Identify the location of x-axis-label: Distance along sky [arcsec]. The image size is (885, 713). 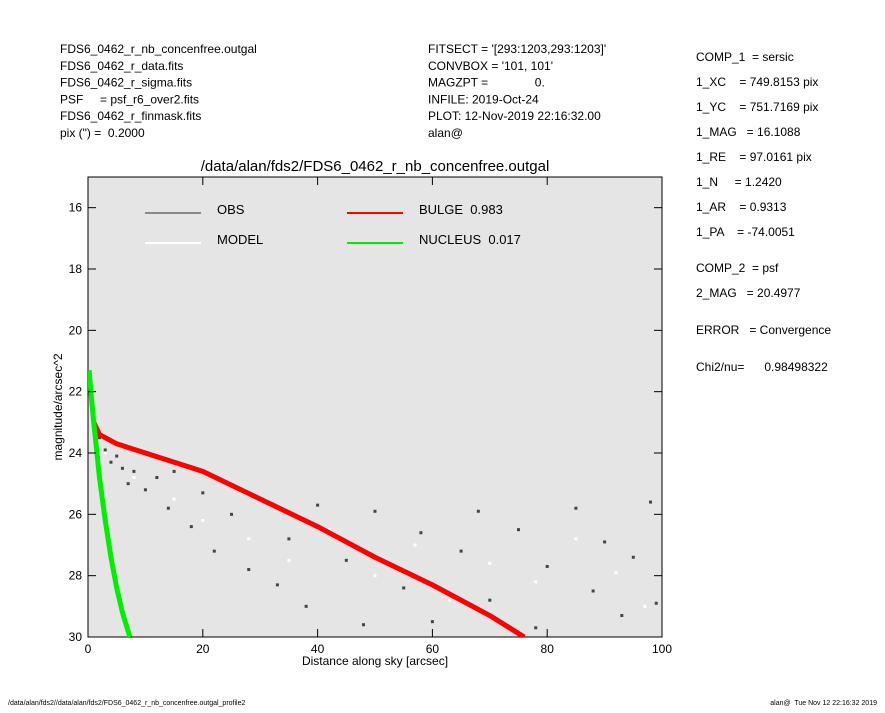
(375, 661).